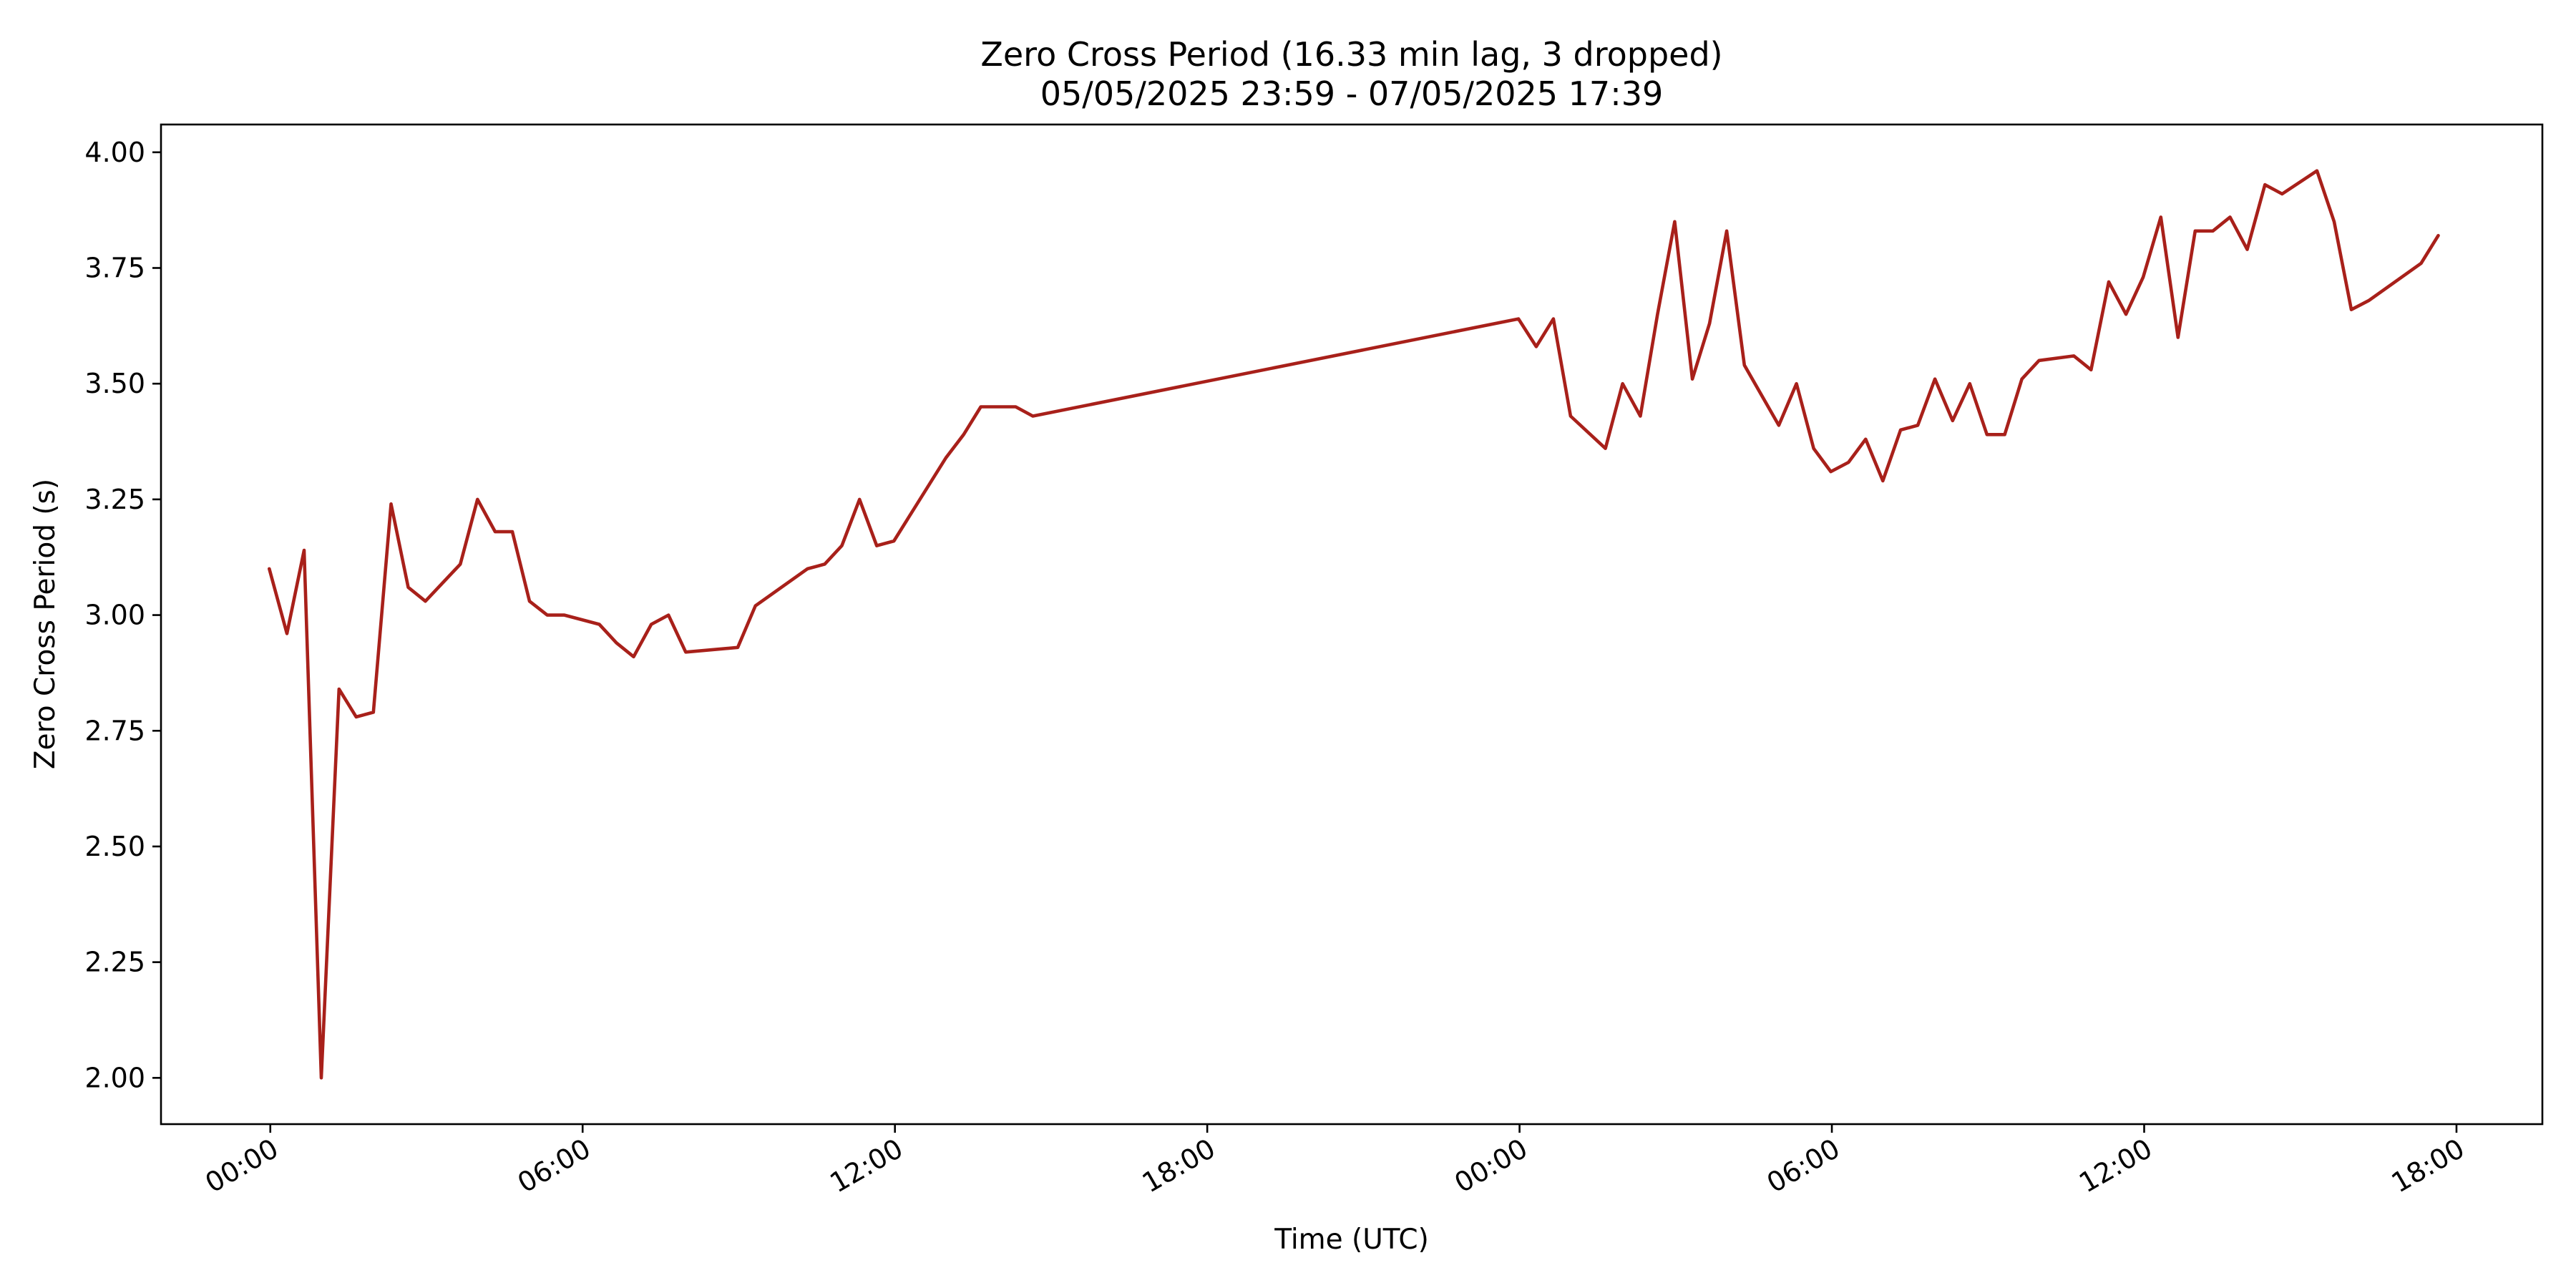 Image resolution: width=2576 pixels, height=1288 pixels. I want to click on y-axis-label: Zero Cross Period (s), so click(45, 624).